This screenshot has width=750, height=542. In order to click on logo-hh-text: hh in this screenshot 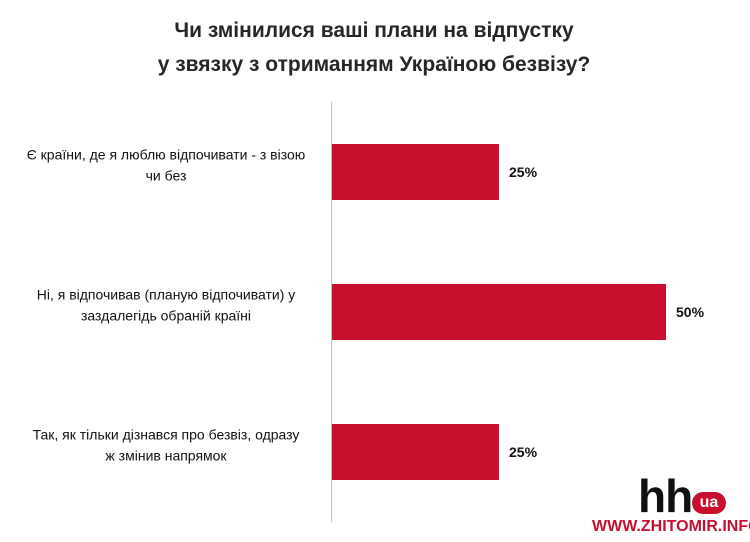, I will do `click(665, 496)`.